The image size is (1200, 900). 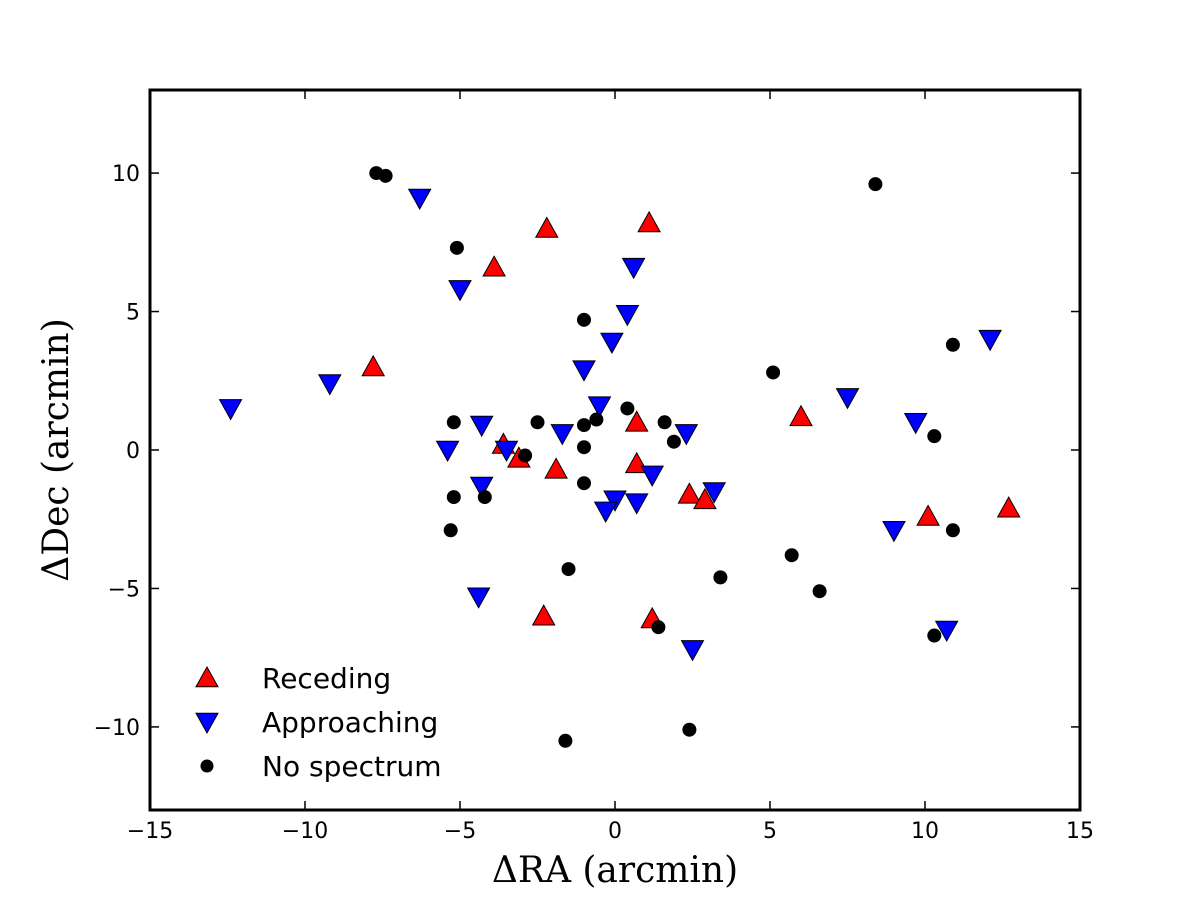 What do you see at coordinates (460, 831) in the screenshot?
I see `x-tick-label: −5` at bounding box center [460, 831].